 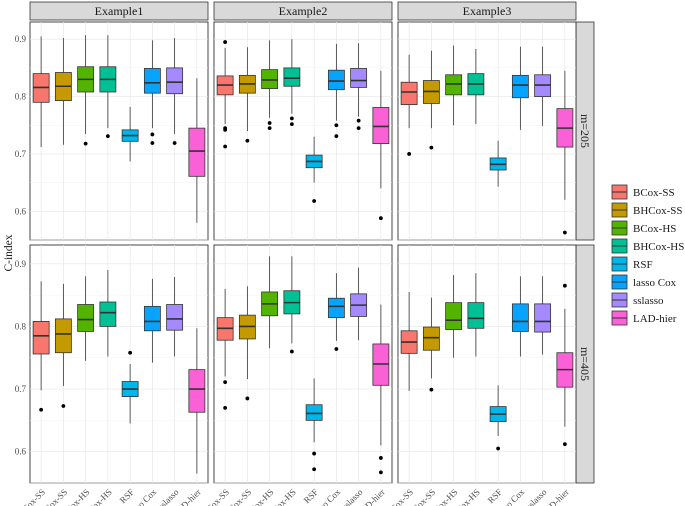 I want to click on legend-label: RSF, so click(x=643, y=265).